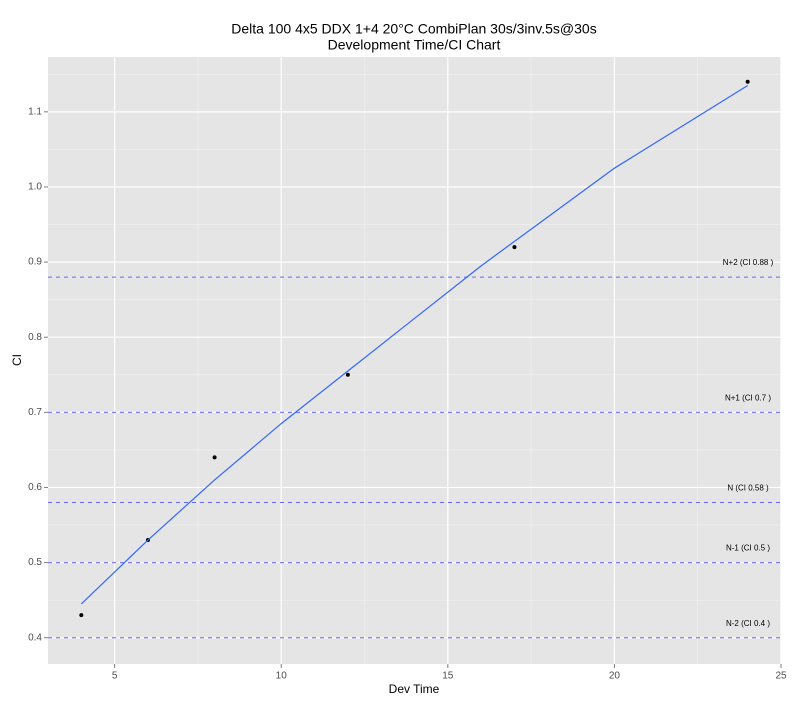  I want to click on x-tick-label: 25, so click(781, 676).